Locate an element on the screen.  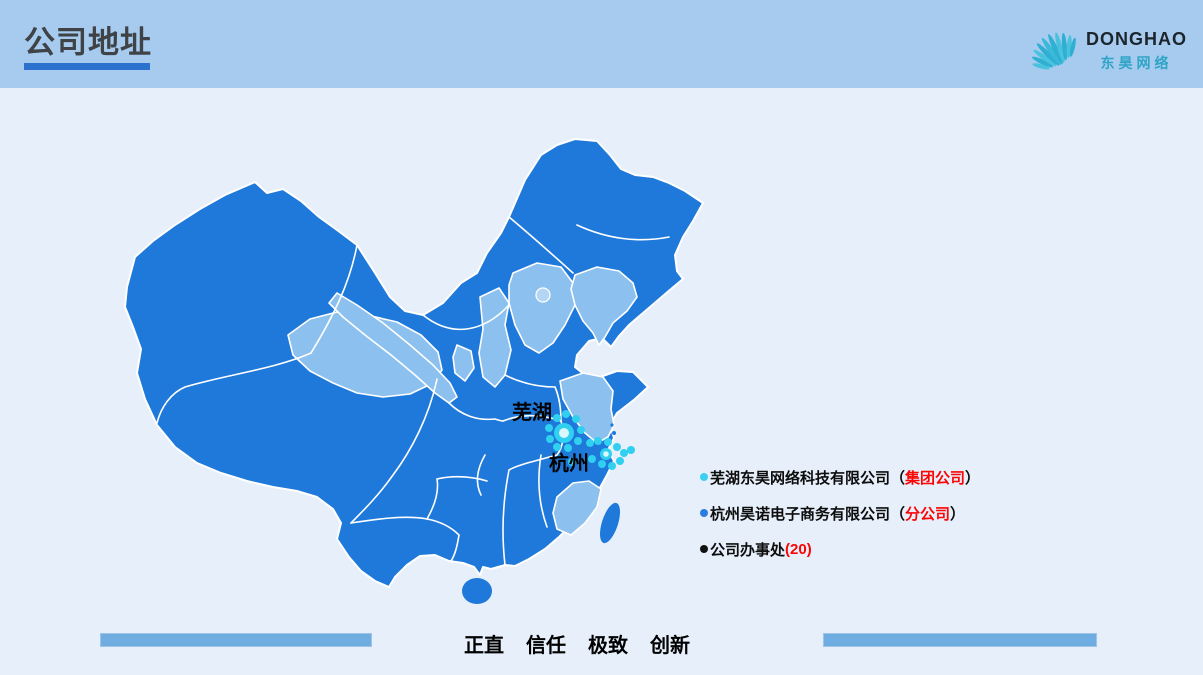
logo-text: DONGHAO 东昊网络 is located at coordinates (1136, 51).